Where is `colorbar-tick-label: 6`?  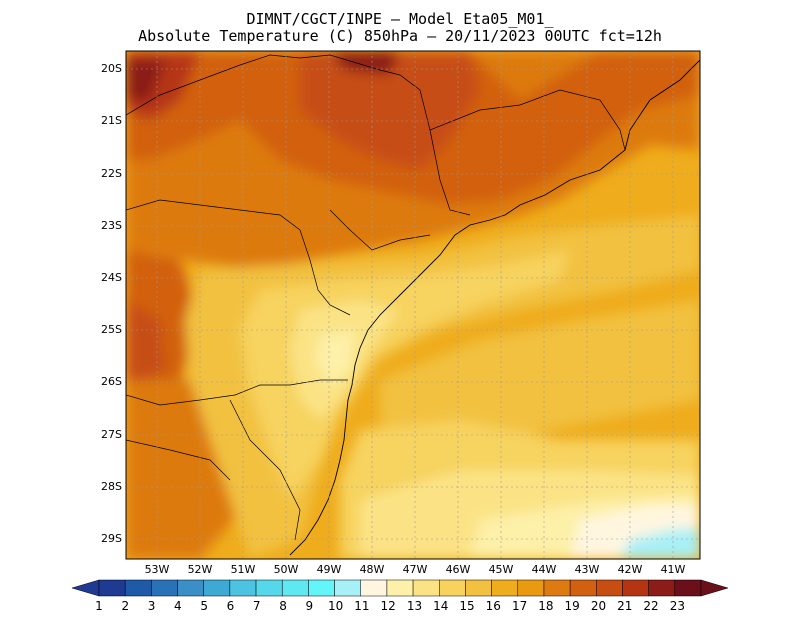 colorbar-tick-label: 6 is located at coordinates (230, 606).